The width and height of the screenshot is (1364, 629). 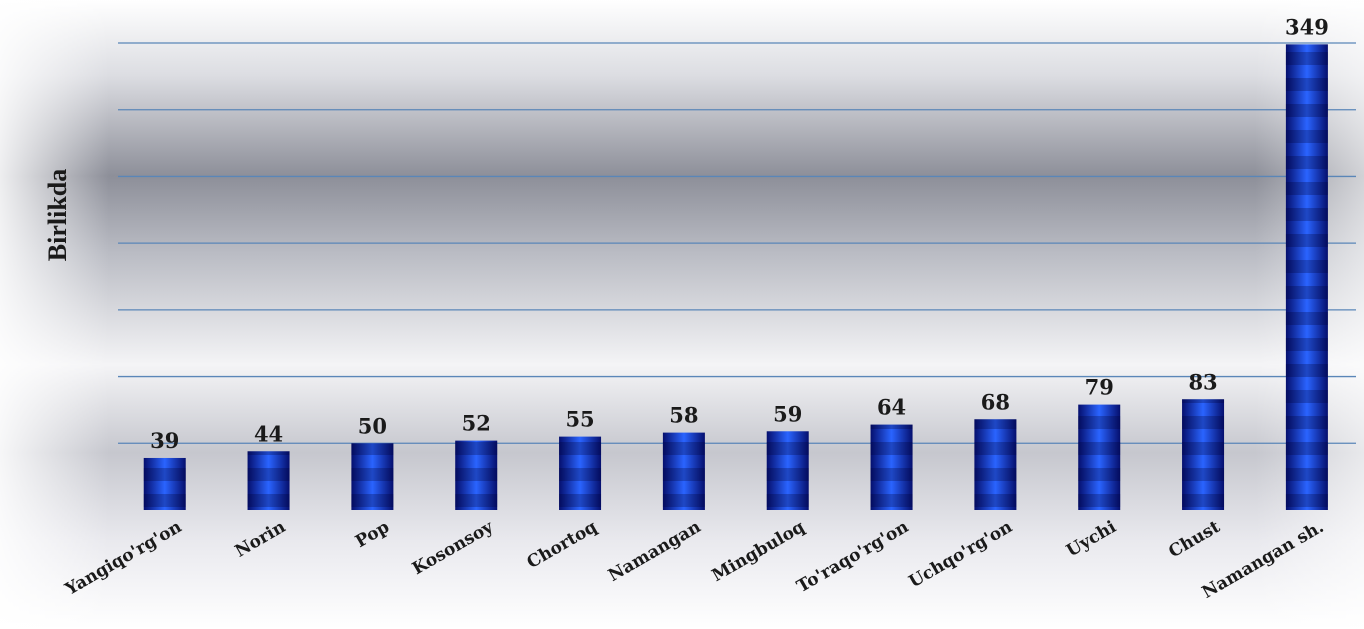 I want to click on value-label: 58, so click(x=683, y=415).